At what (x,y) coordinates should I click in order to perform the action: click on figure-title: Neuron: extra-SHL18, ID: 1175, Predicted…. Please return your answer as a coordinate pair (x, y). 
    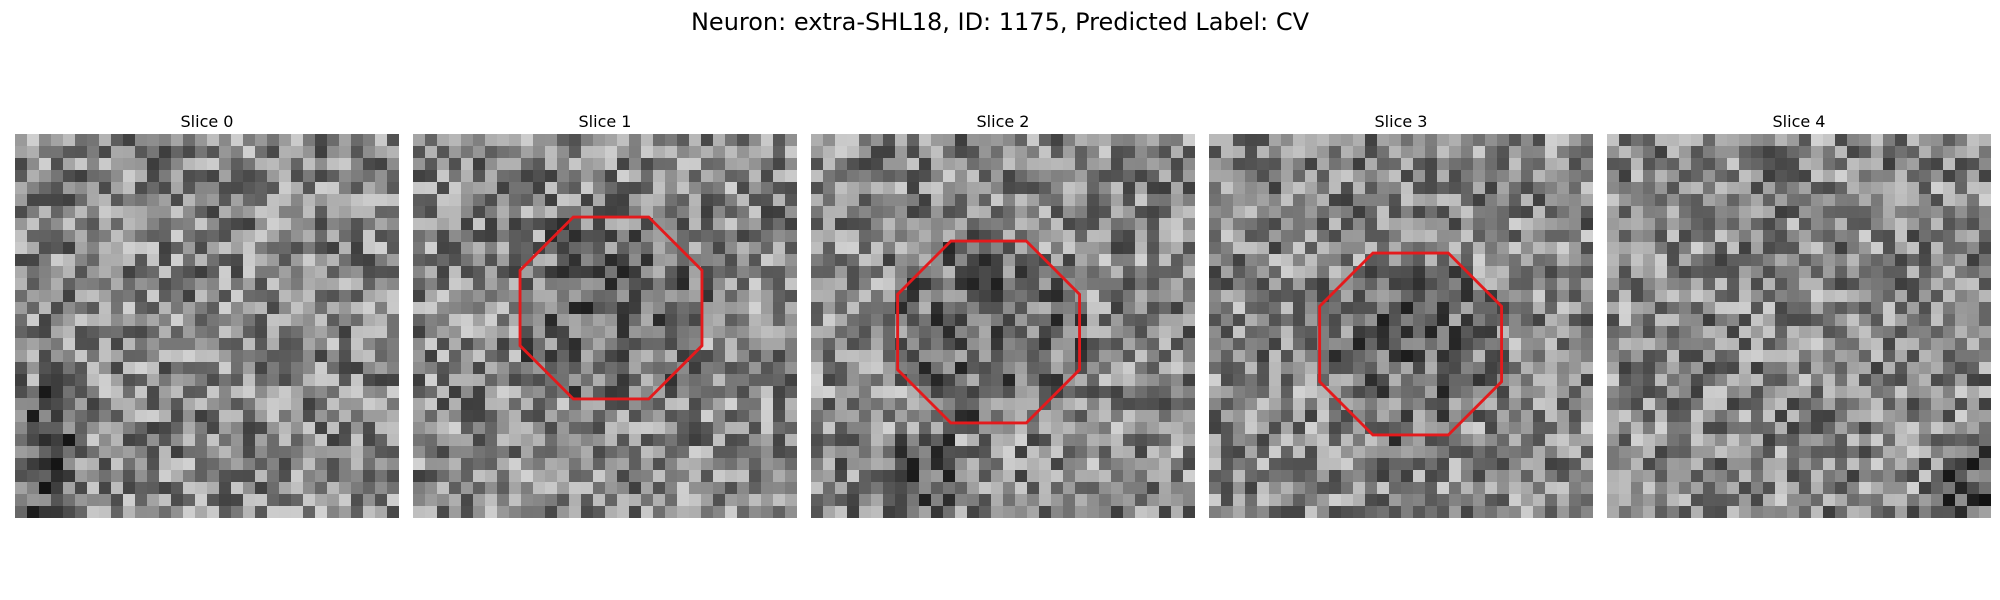
    Looking at the image, I should click on (1000, 22).